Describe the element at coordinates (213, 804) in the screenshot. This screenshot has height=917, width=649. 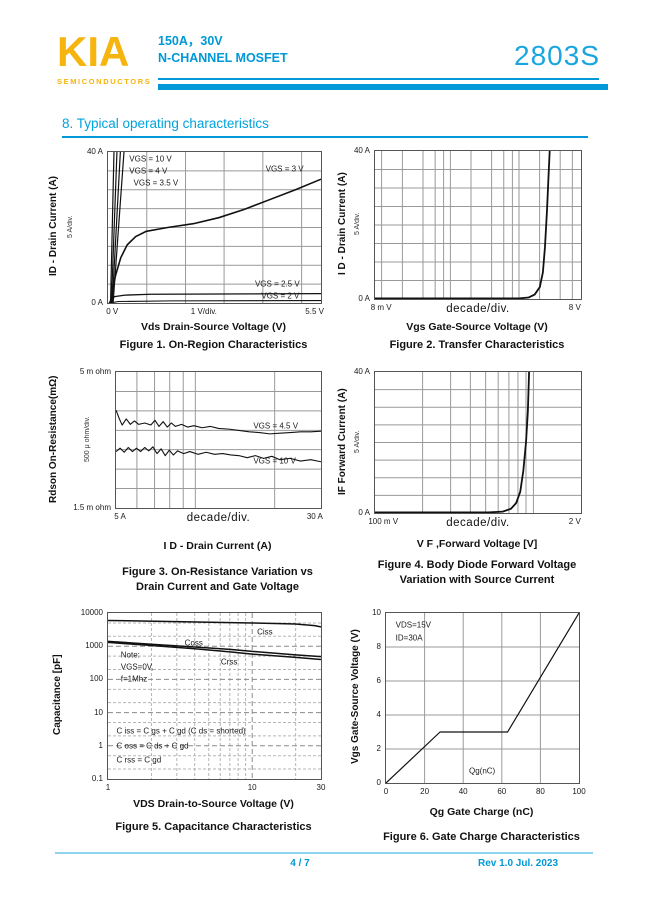
I see `figure-5-x-axis-title: VDS Drain-to-Source Voltage (V)` at that location.